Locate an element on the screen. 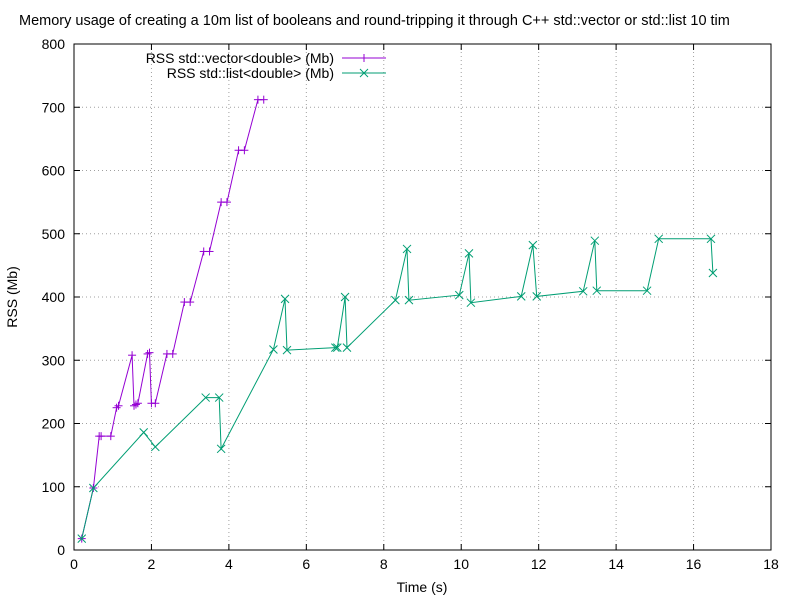  x-tick-label: 0 is located at coordinates (74, 564).